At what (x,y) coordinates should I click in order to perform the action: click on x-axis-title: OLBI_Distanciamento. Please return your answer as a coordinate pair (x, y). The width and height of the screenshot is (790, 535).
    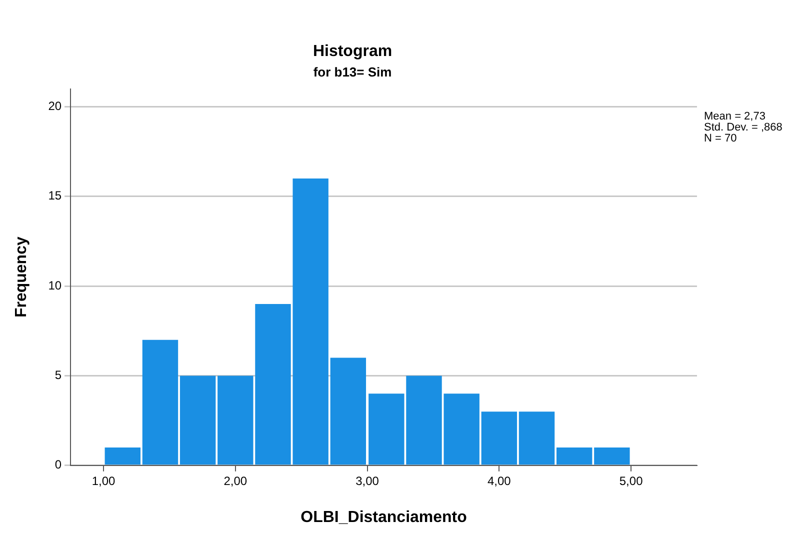
    Looking at the image, I should click on (384, 517).